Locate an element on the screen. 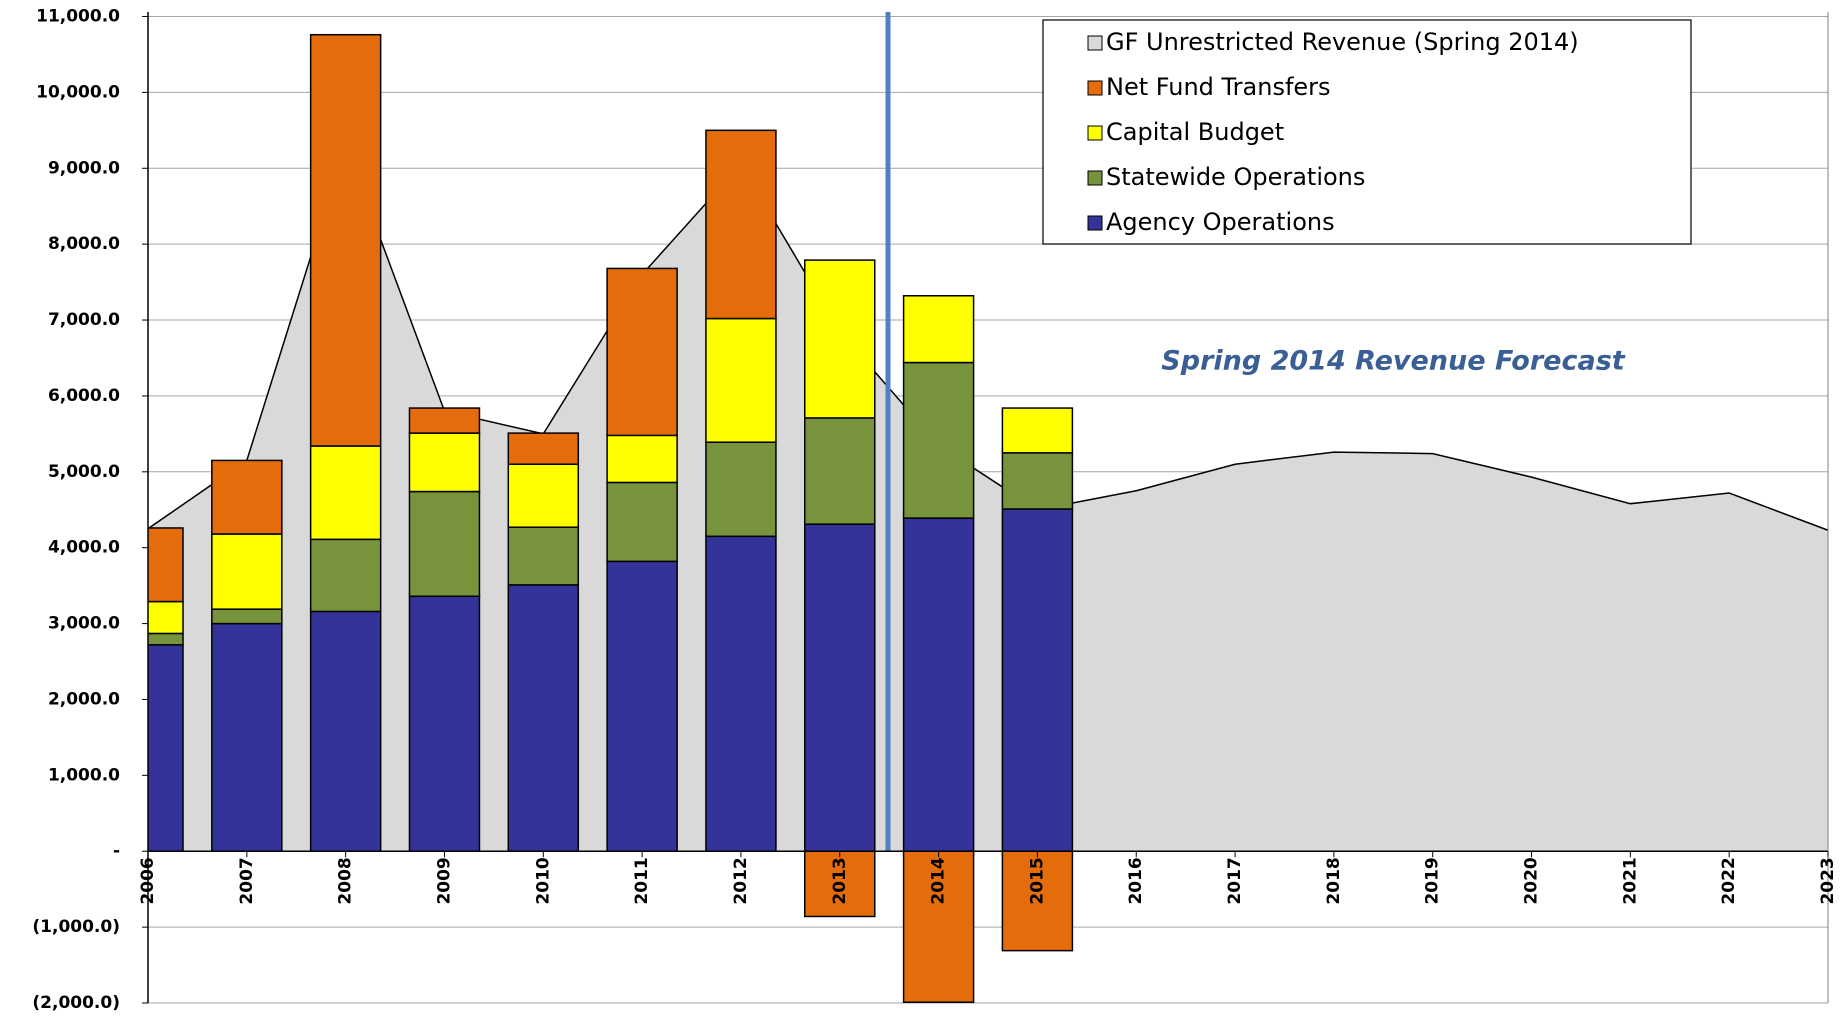 This screenshot has height=1017, width=1843. x-tick-label: 2013 is located at coordinates (840, 880).